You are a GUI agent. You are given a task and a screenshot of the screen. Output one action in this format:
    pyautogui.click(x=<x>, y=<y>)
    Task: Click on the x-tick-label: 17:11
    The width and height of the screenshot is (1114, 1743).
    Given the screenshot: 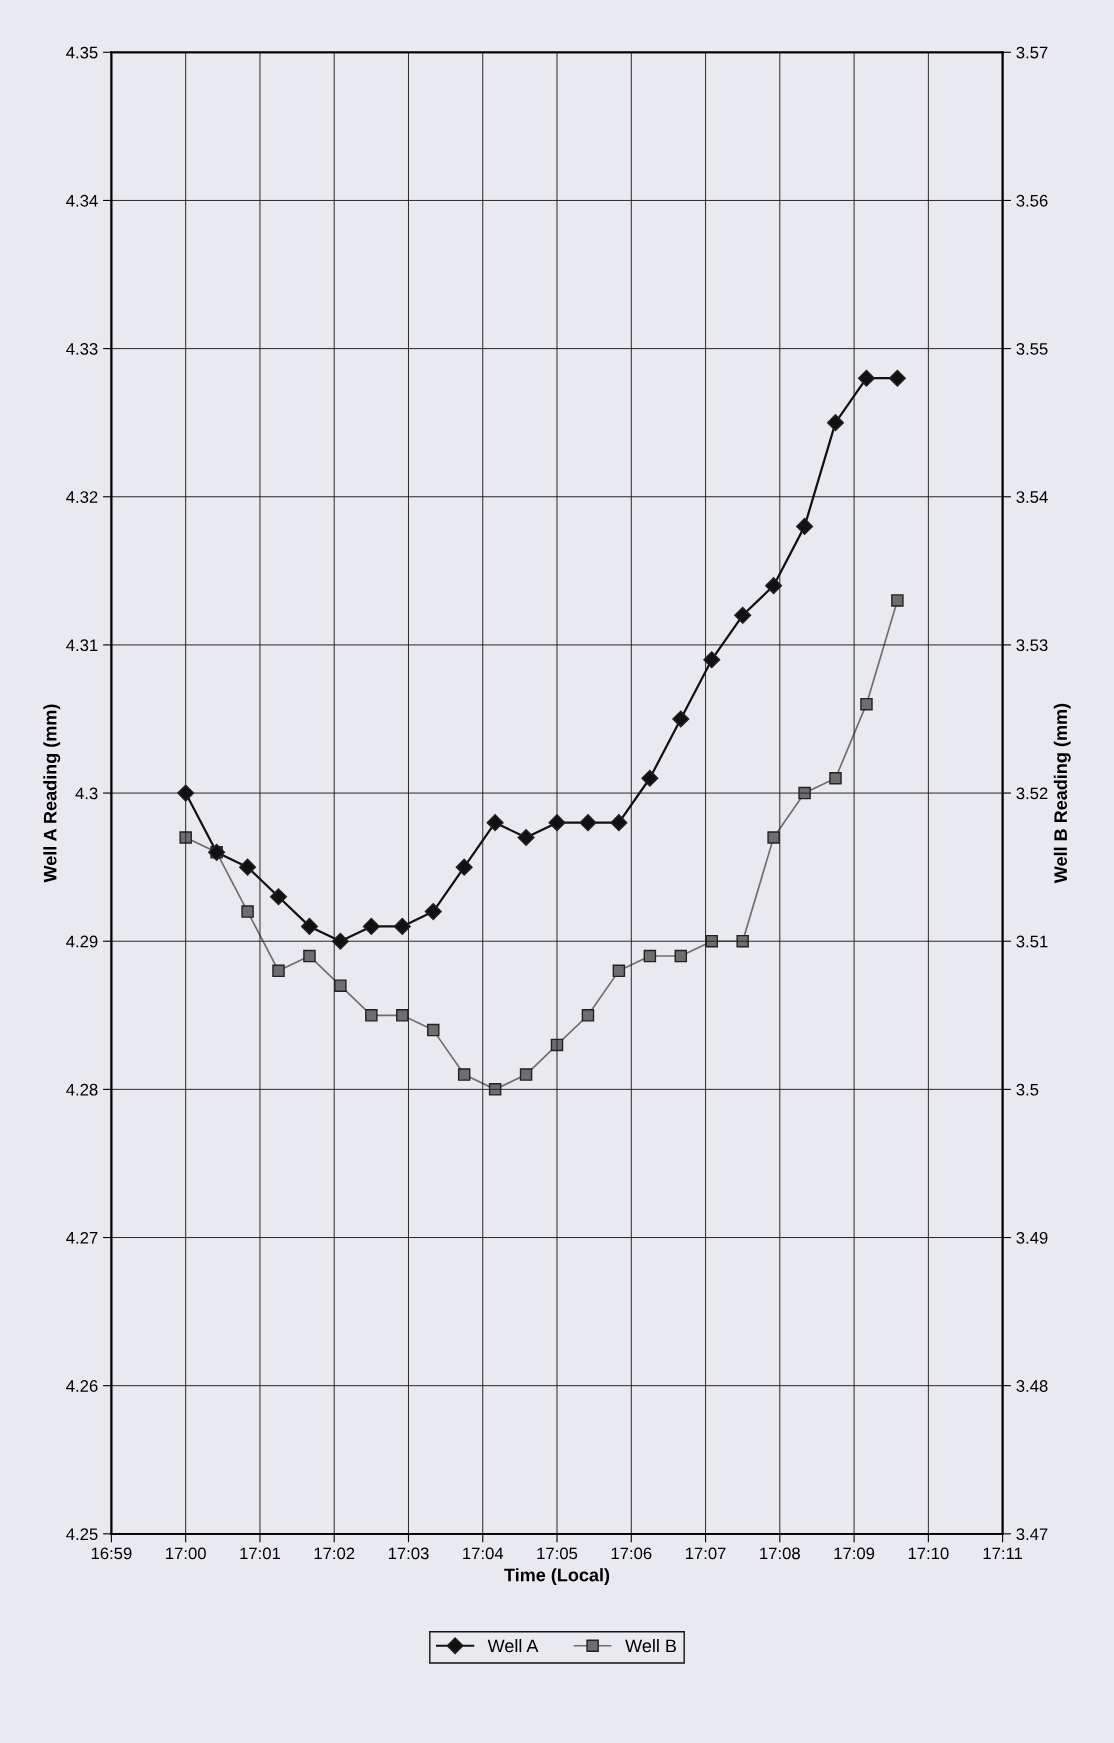 What is the action you would take?
    pyautogui.click(x=1003, y=1553)
    